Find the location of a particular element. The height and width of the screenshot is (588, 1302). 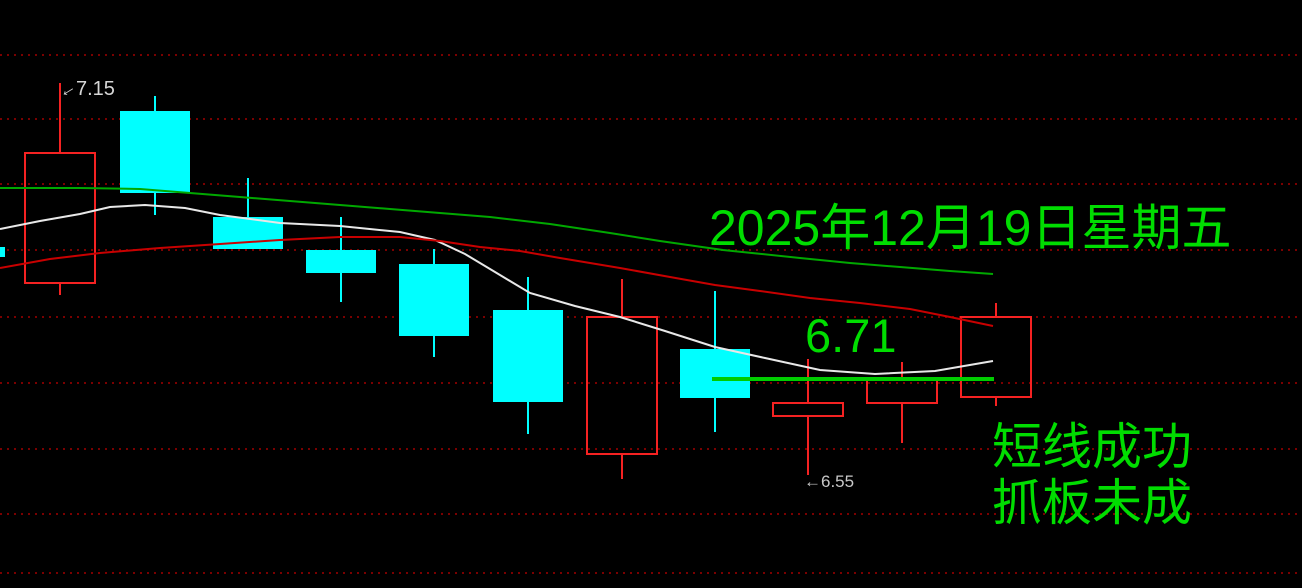

ma-green is located at coordinates (497, 231).